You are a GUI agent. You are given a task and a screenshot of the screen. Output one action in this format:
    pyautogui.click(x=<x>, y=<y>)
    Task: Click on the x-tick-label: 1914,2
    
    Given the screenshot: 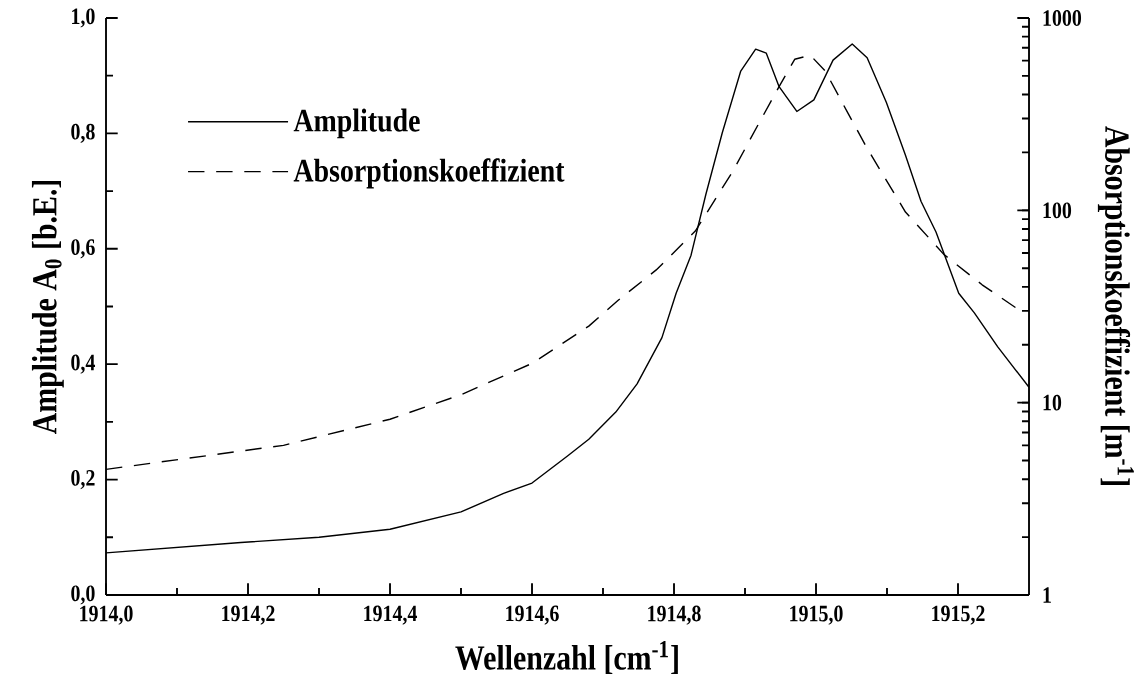 What is the action you would take?
    pyautogui.click(x=248, y=615)
    